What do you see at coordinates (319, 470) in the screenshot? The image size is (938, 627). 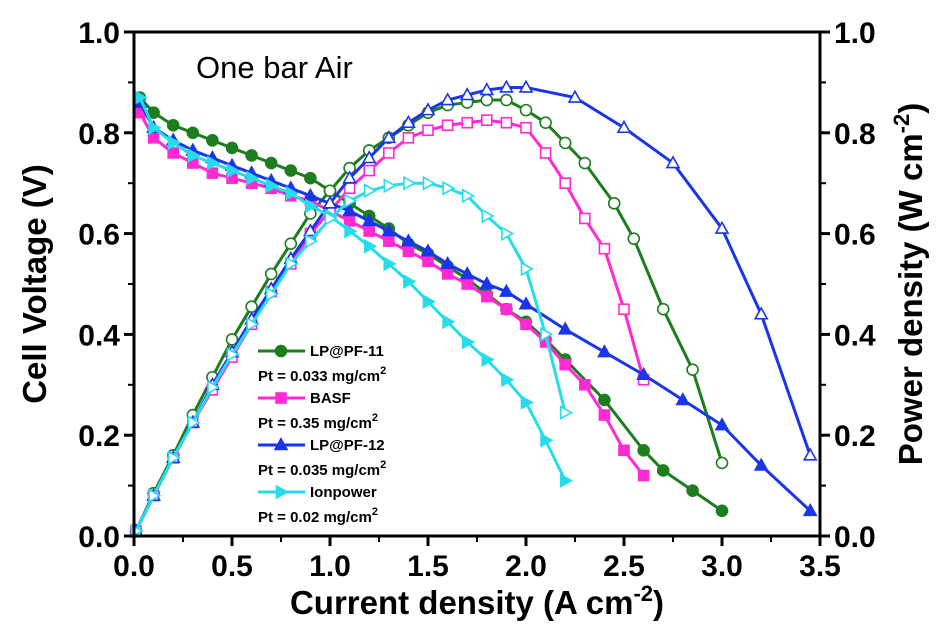 I see `legend-loading-text: Pt = 0.035 mg/cm` at bounding box center [319, 470].